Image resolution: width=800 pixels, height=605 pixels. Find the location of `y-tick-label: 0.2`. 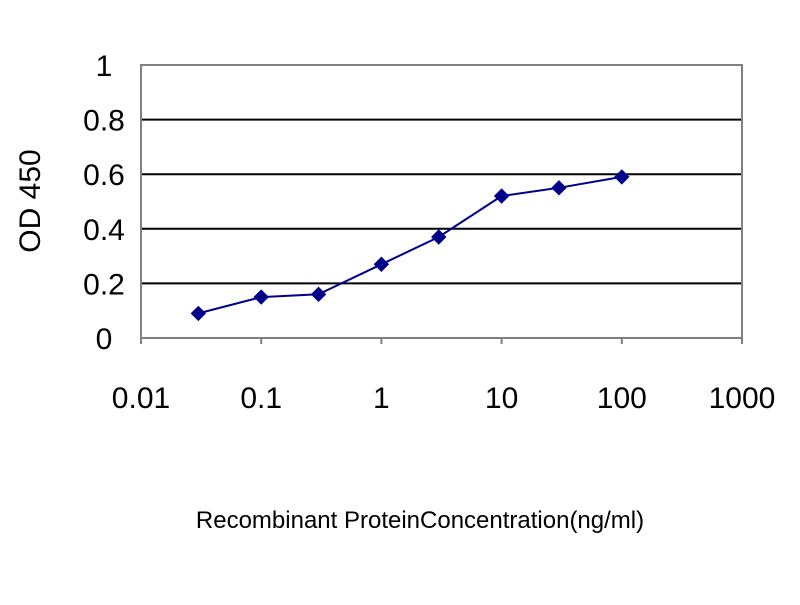

y-tick-label: 0.2 is located at coordinates (104, 284).